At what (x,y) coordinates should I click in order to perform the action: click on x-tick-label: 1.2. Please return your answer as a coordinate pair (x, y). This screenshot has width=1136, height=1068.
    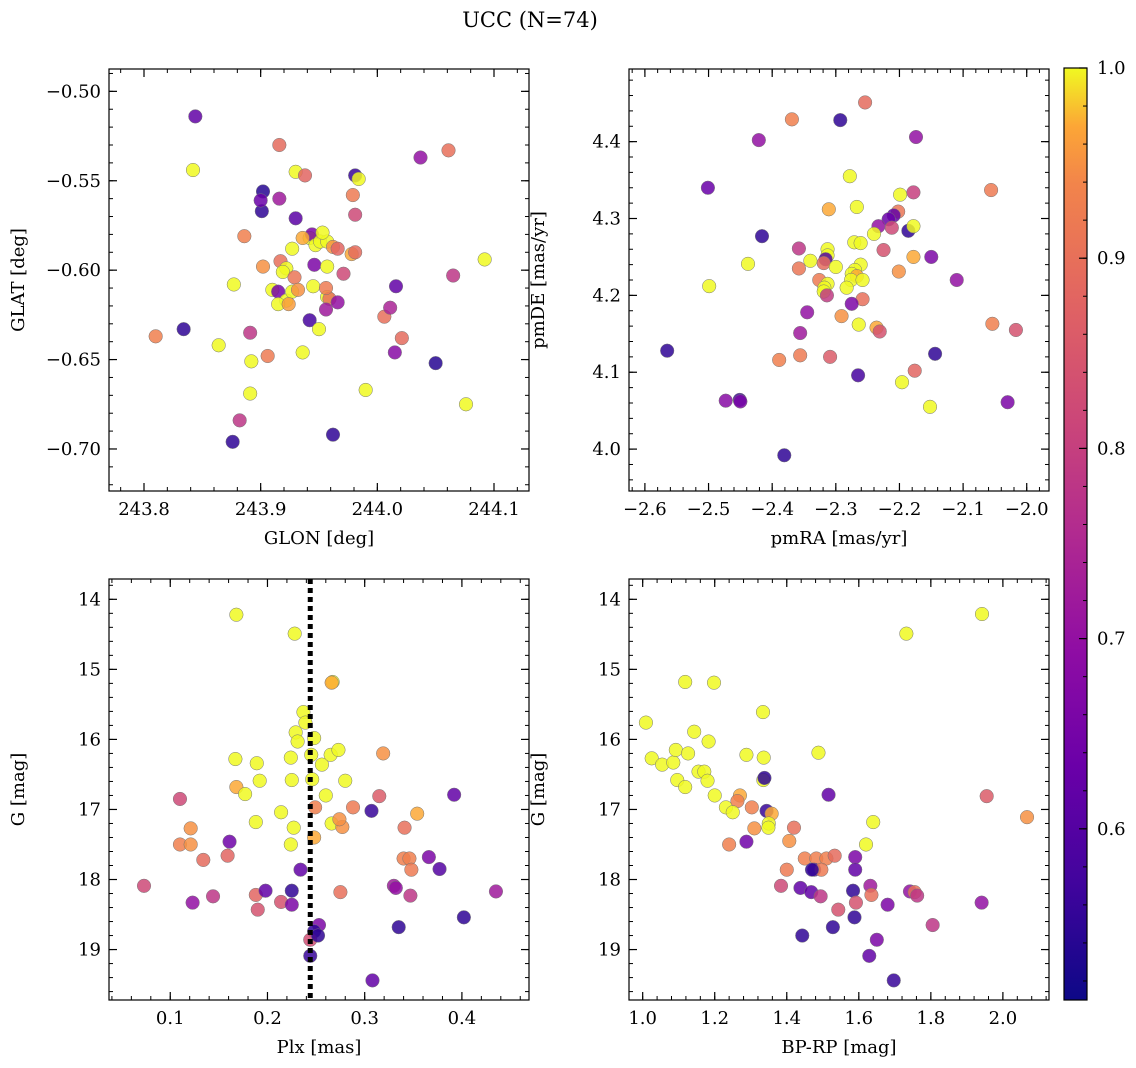
    Looking at the image, I should click on (714, 1018).